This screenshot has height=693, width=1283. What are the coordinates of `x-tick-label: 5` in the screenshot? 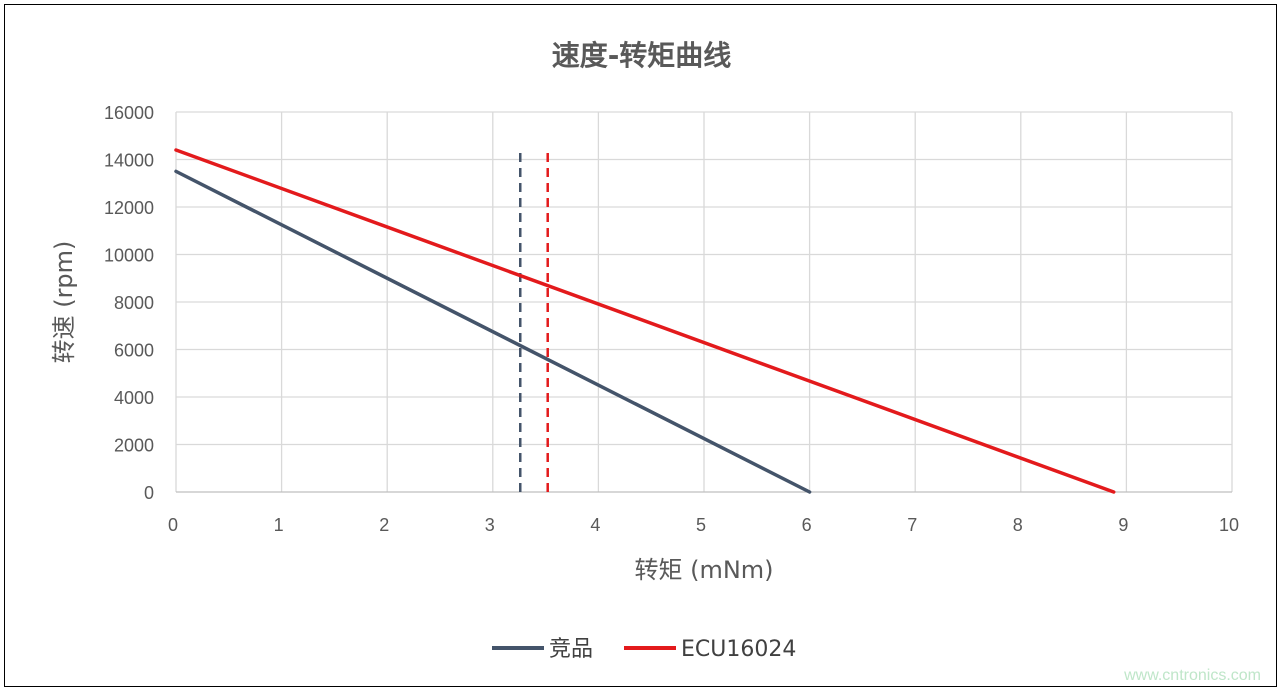 It's located at (701, 525).